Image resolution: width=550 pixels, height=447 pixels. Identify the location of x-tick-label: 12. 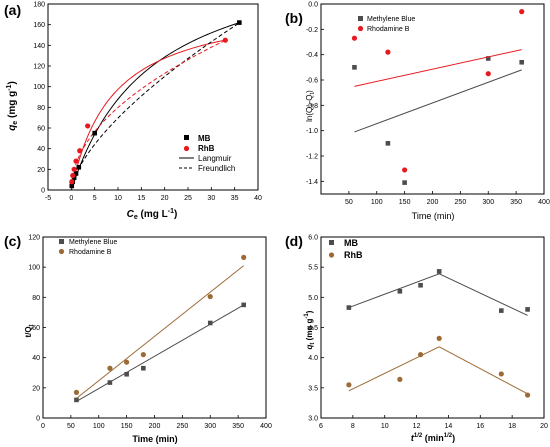
(417, 426).